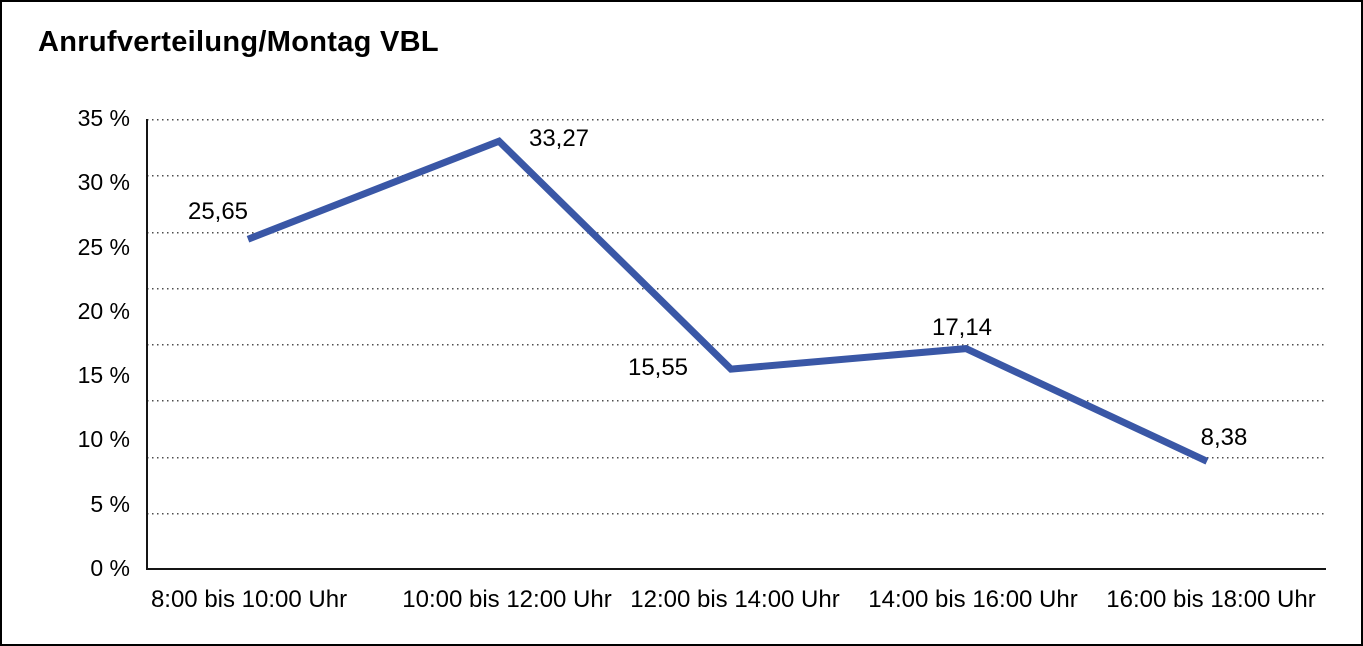 This screenshot has height=646, width=1363. What do you see at coordinates (103, 375) in the screenshot?
I see `y-axis-tick-label: 15 %` at bounding box center [103, 375].